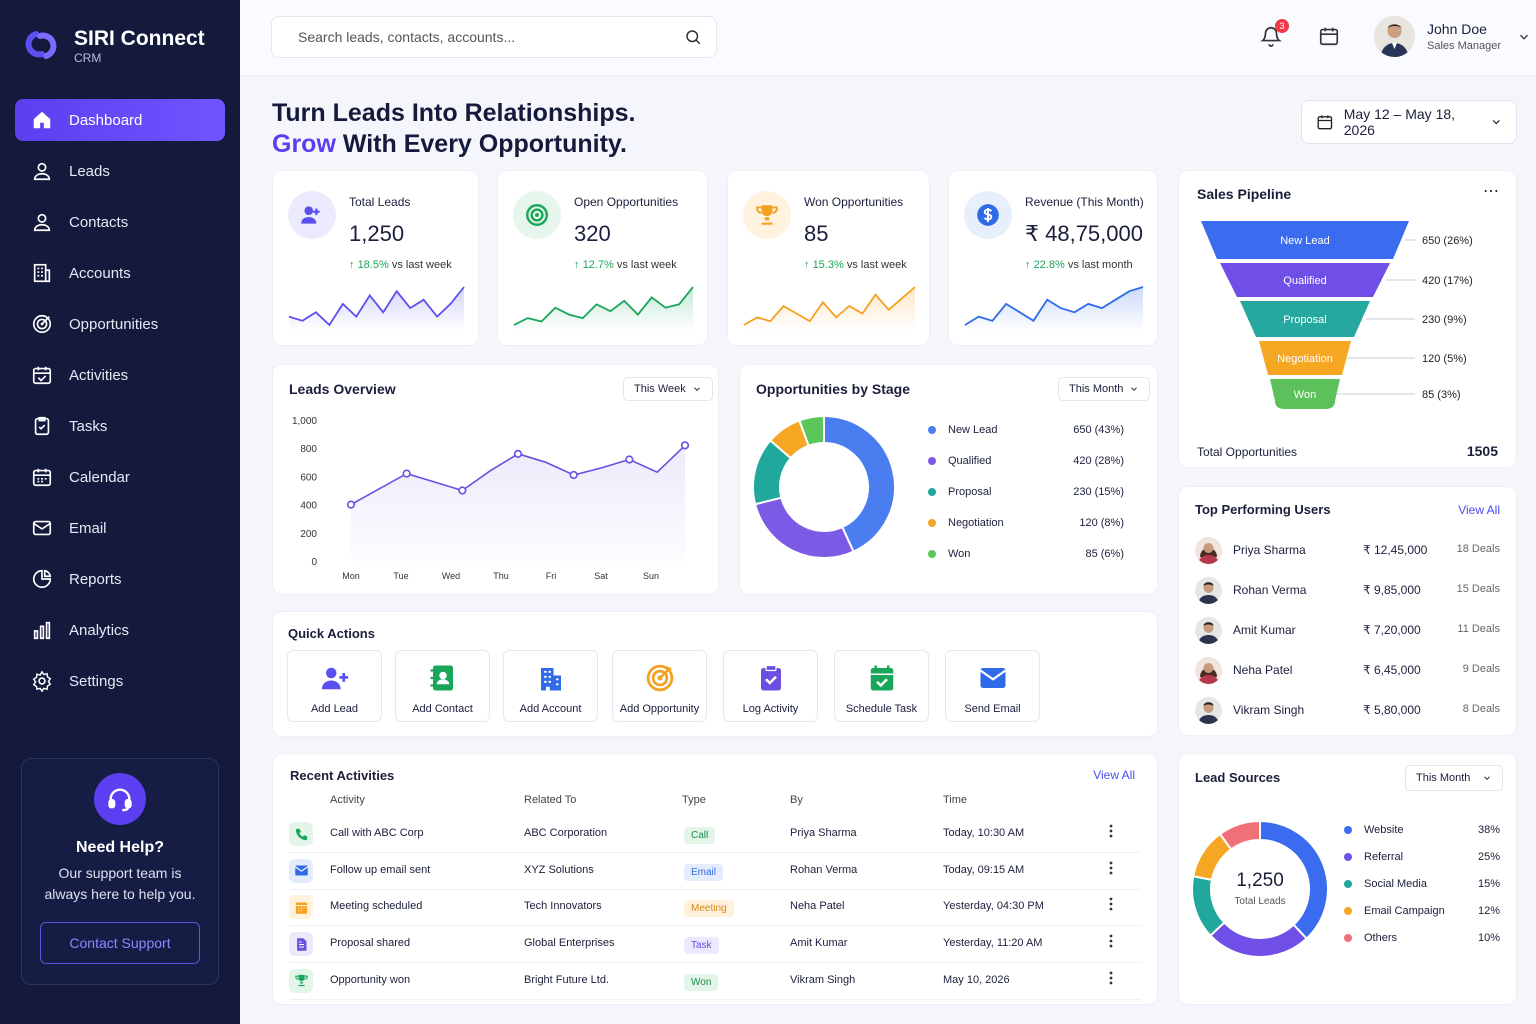 This screenshot has width=1536, height=1024. What do you see at coordinates (569, 943) in the screenshot?
I see `cell-related: Global Enterprises` at bounding box center [569, 943].